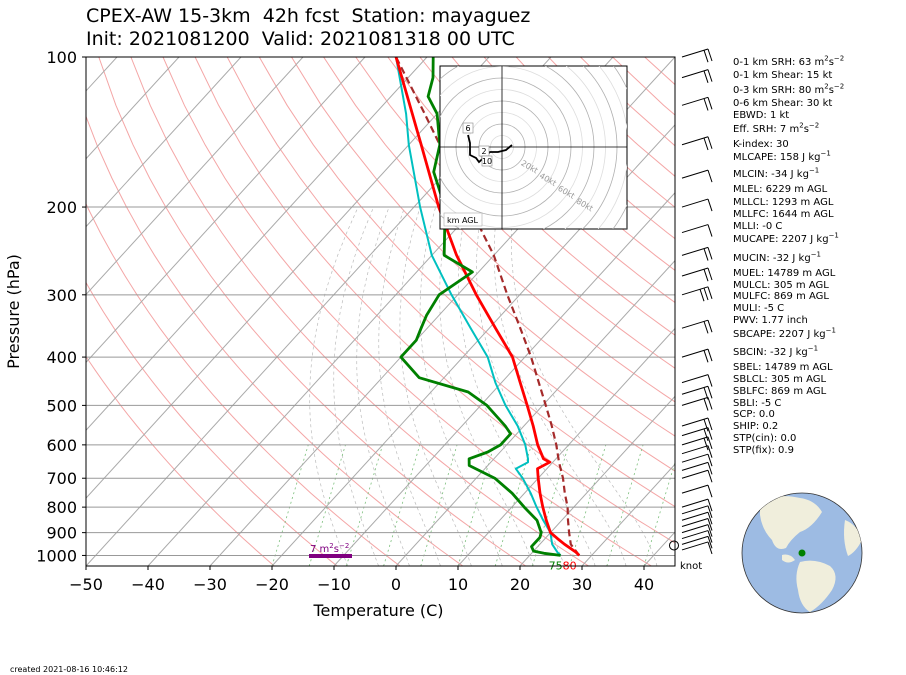 The image size is (906, 675). I want to click on index-line: SBLFC: 869 m AGL, so click(780, 391).